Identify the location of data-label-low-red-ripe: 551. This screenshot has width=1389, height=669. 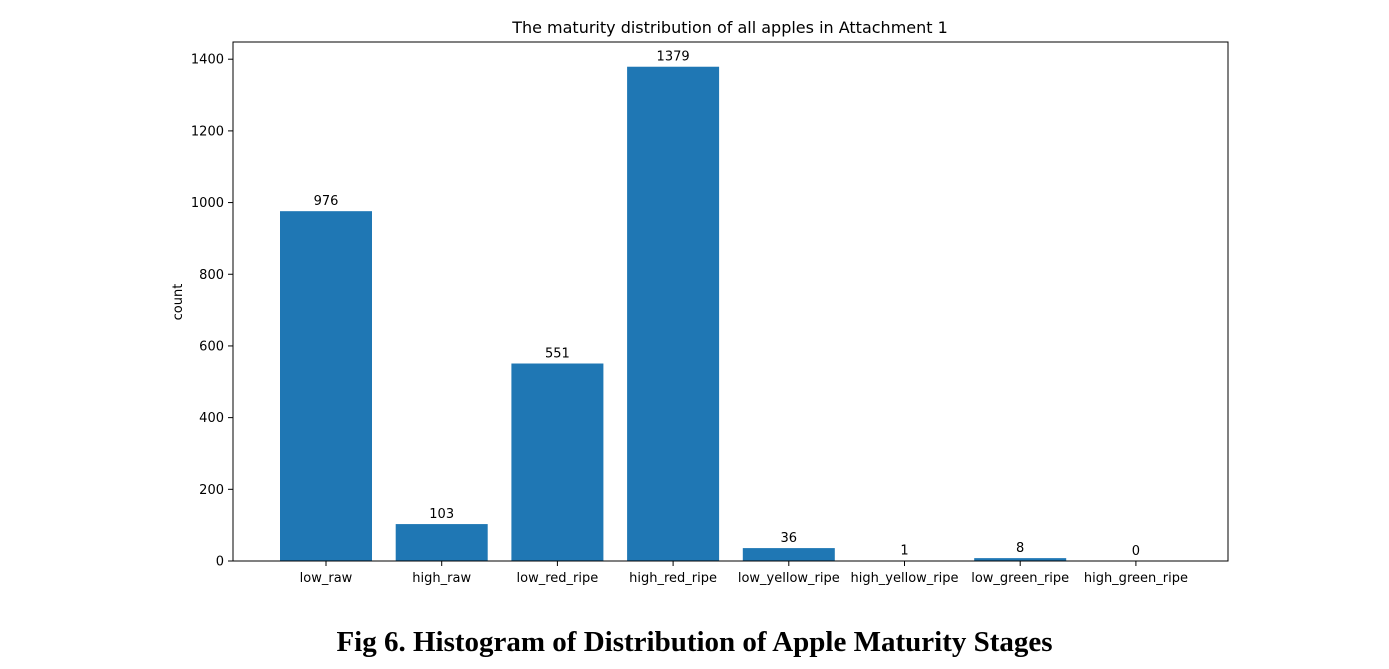
(557, 354).